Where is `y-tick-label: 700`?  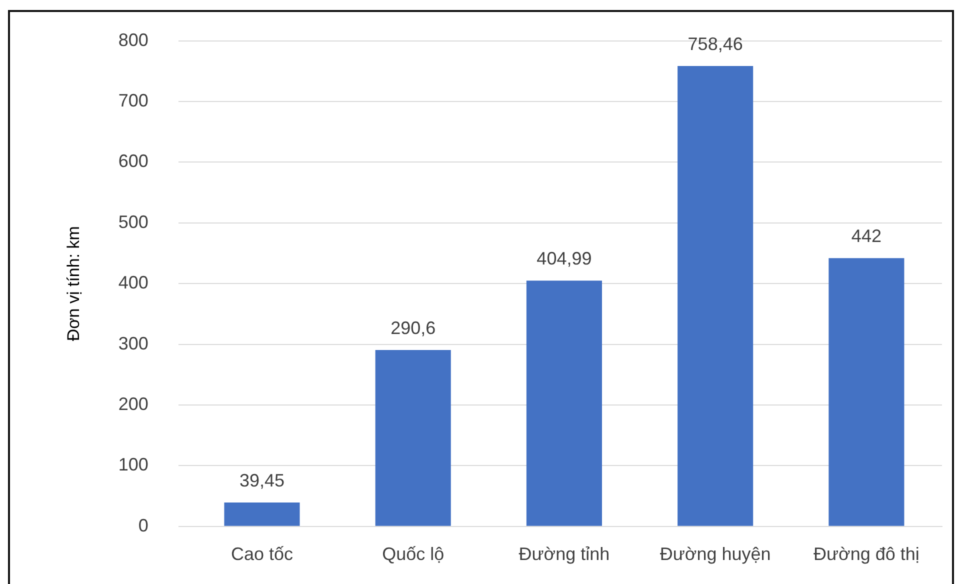 y-tick-label: 700 is located at coordinates (133, 100).